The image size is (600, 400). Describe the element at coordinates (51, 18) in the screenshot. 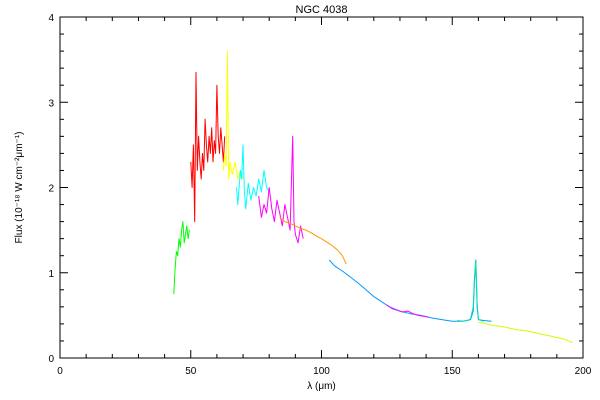

I see `y-tick-label: 4` at that location.